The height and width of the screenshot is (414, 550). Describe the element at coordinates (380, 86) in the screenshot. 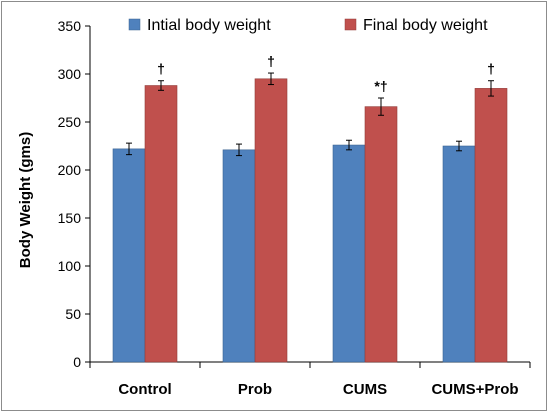

I see `significance-label: *†` at that location.